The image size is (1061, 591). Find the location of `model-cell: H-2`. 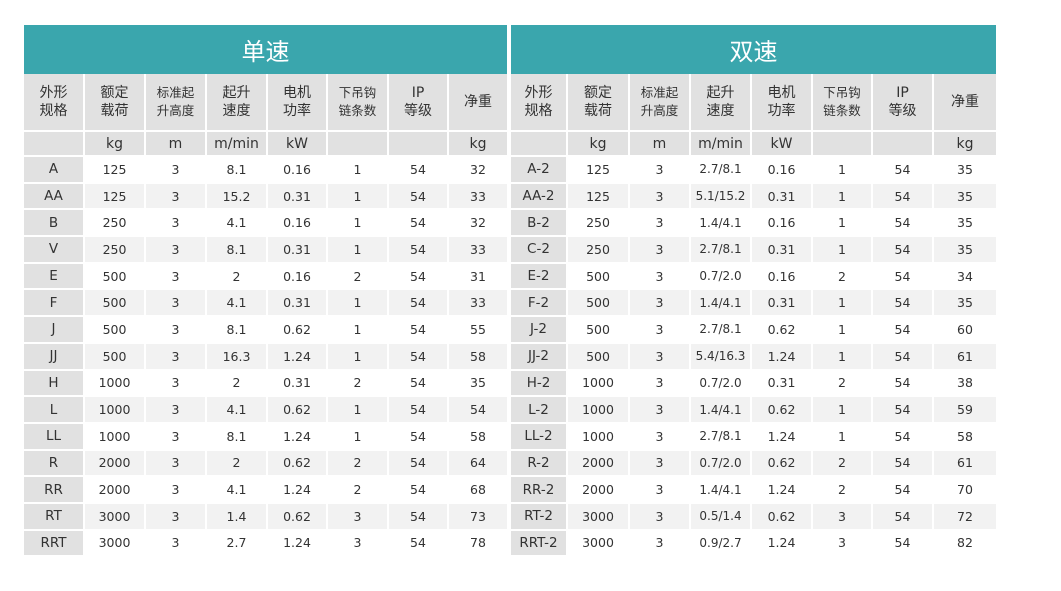

model-cell: H-2 is located at coordinates (539, 384).